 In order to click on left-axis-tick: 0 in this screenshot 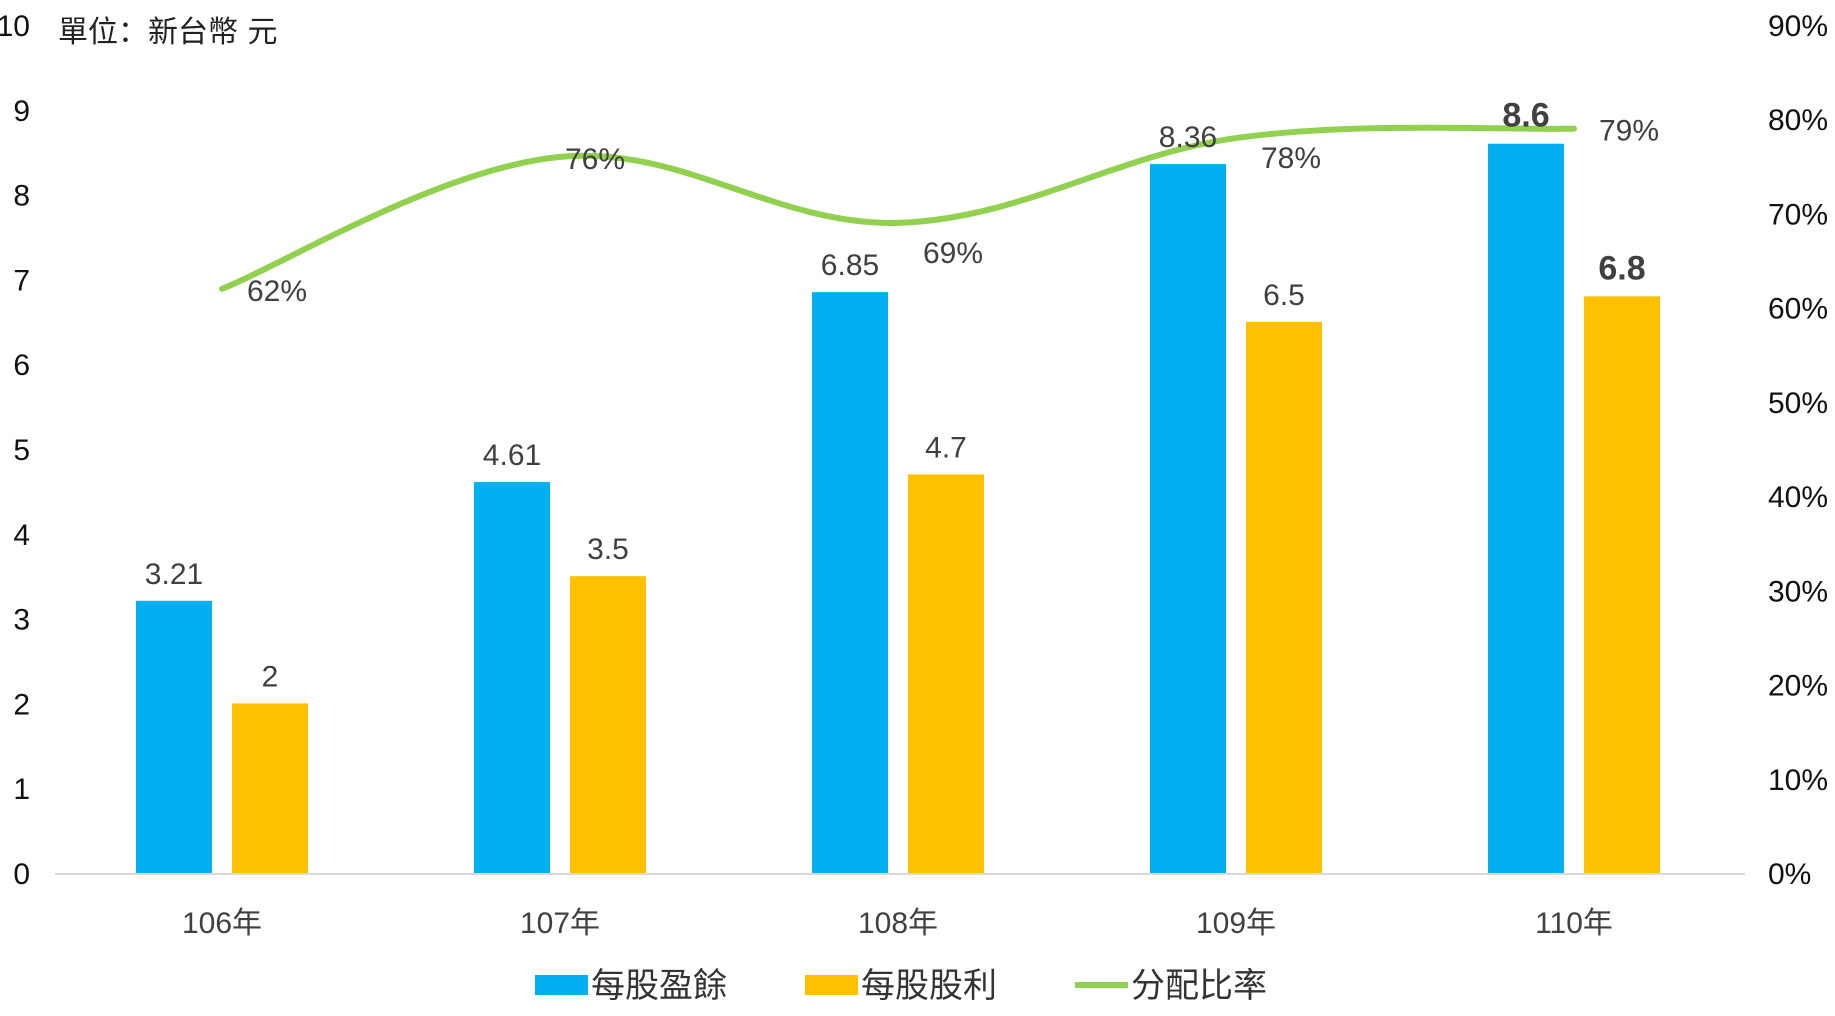, I will do `click(21, 874)`.